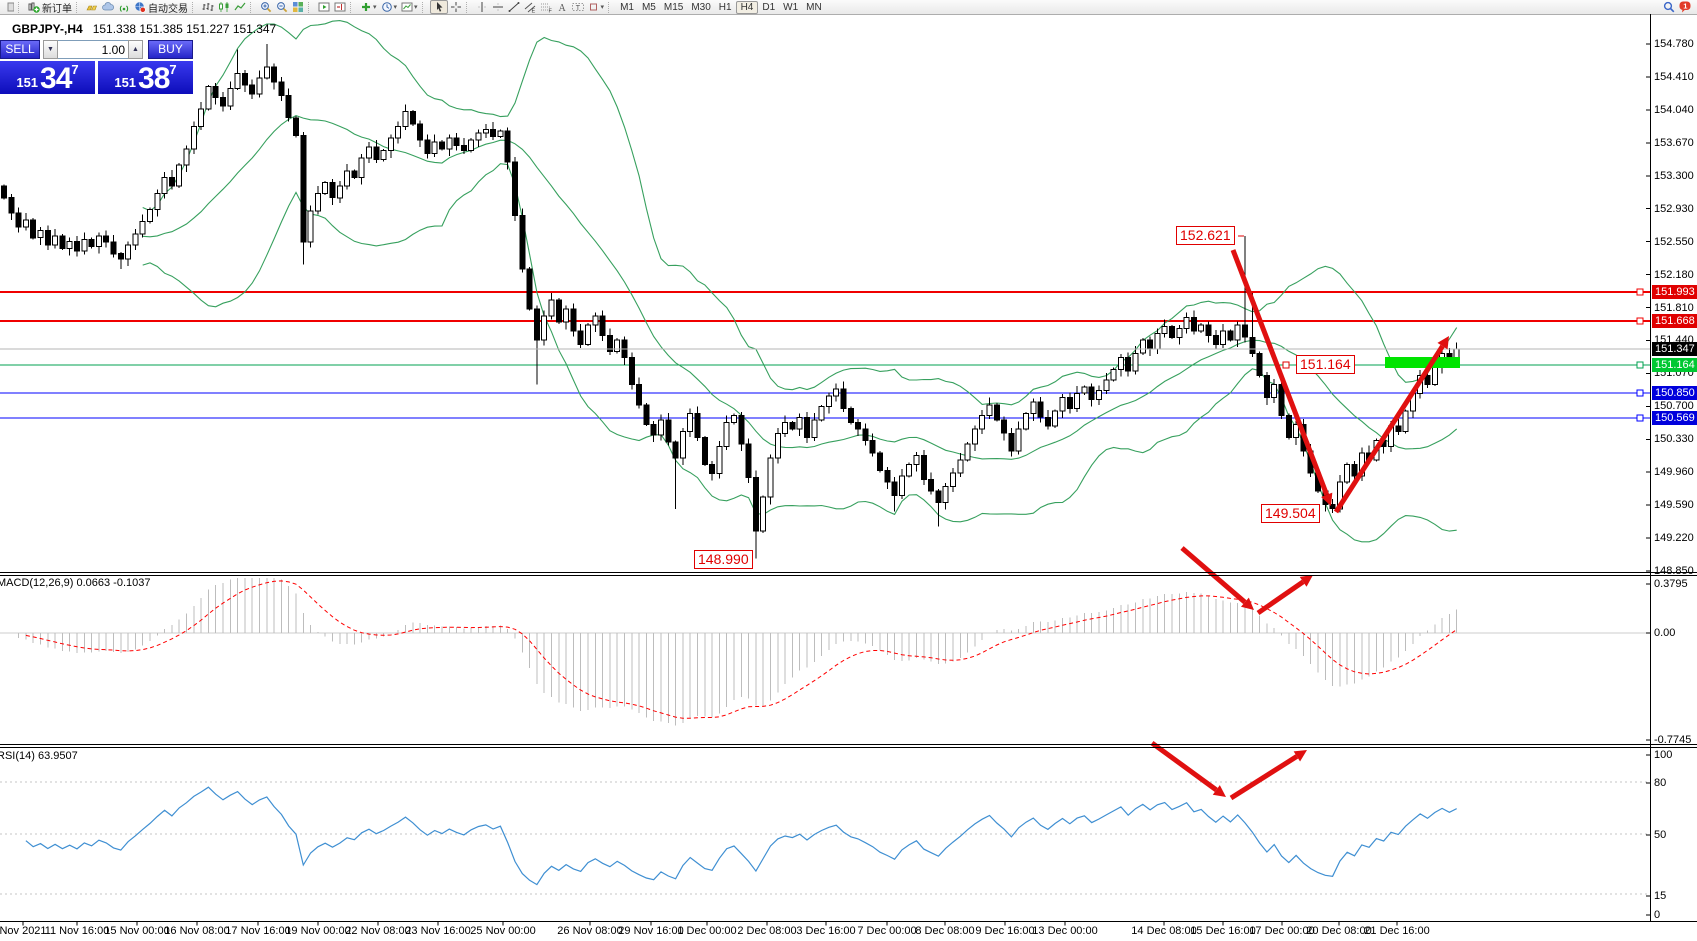 The width and height of the screenshot is (1697, 941). I want to click on rsi-axis-label: 80, so click(1660, 783).